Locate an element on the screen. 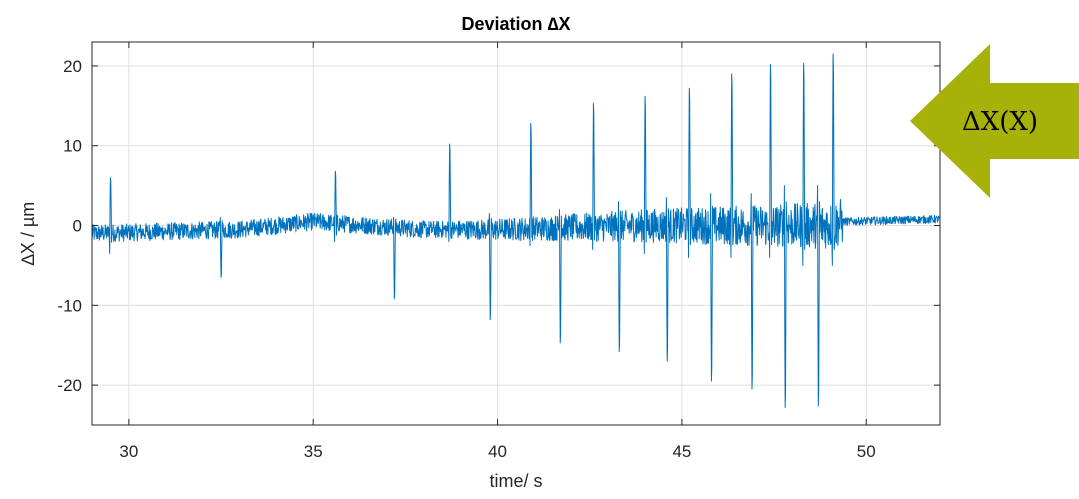  x-tick-label: 30 is located at coordinates (128, 451).